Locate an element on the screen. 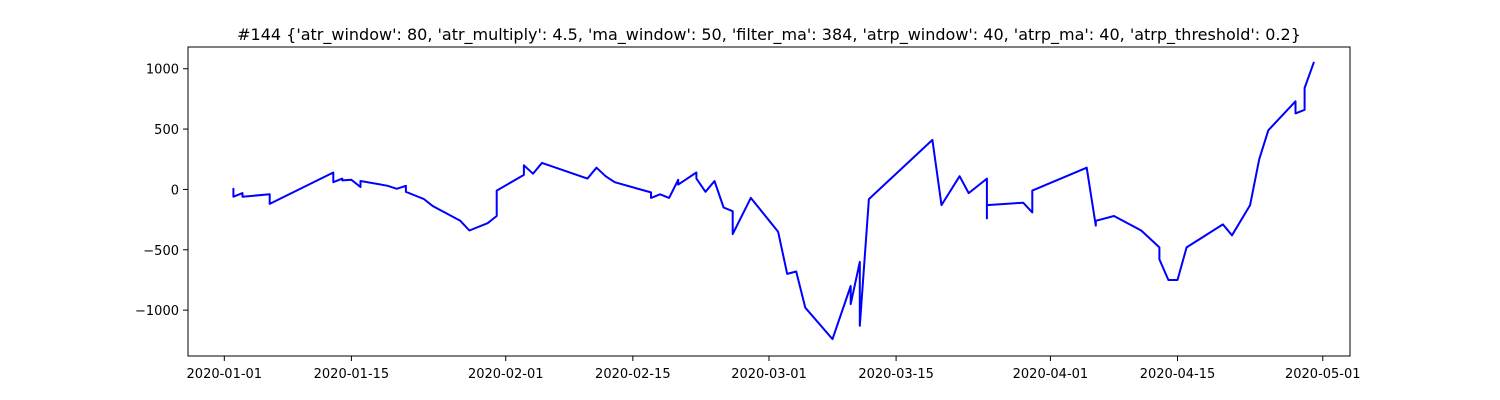 Image resolution: width=1500 pixels, height=400 pixels. x-tick-label: 2020-01-15 is located at coordinates (352, 374).